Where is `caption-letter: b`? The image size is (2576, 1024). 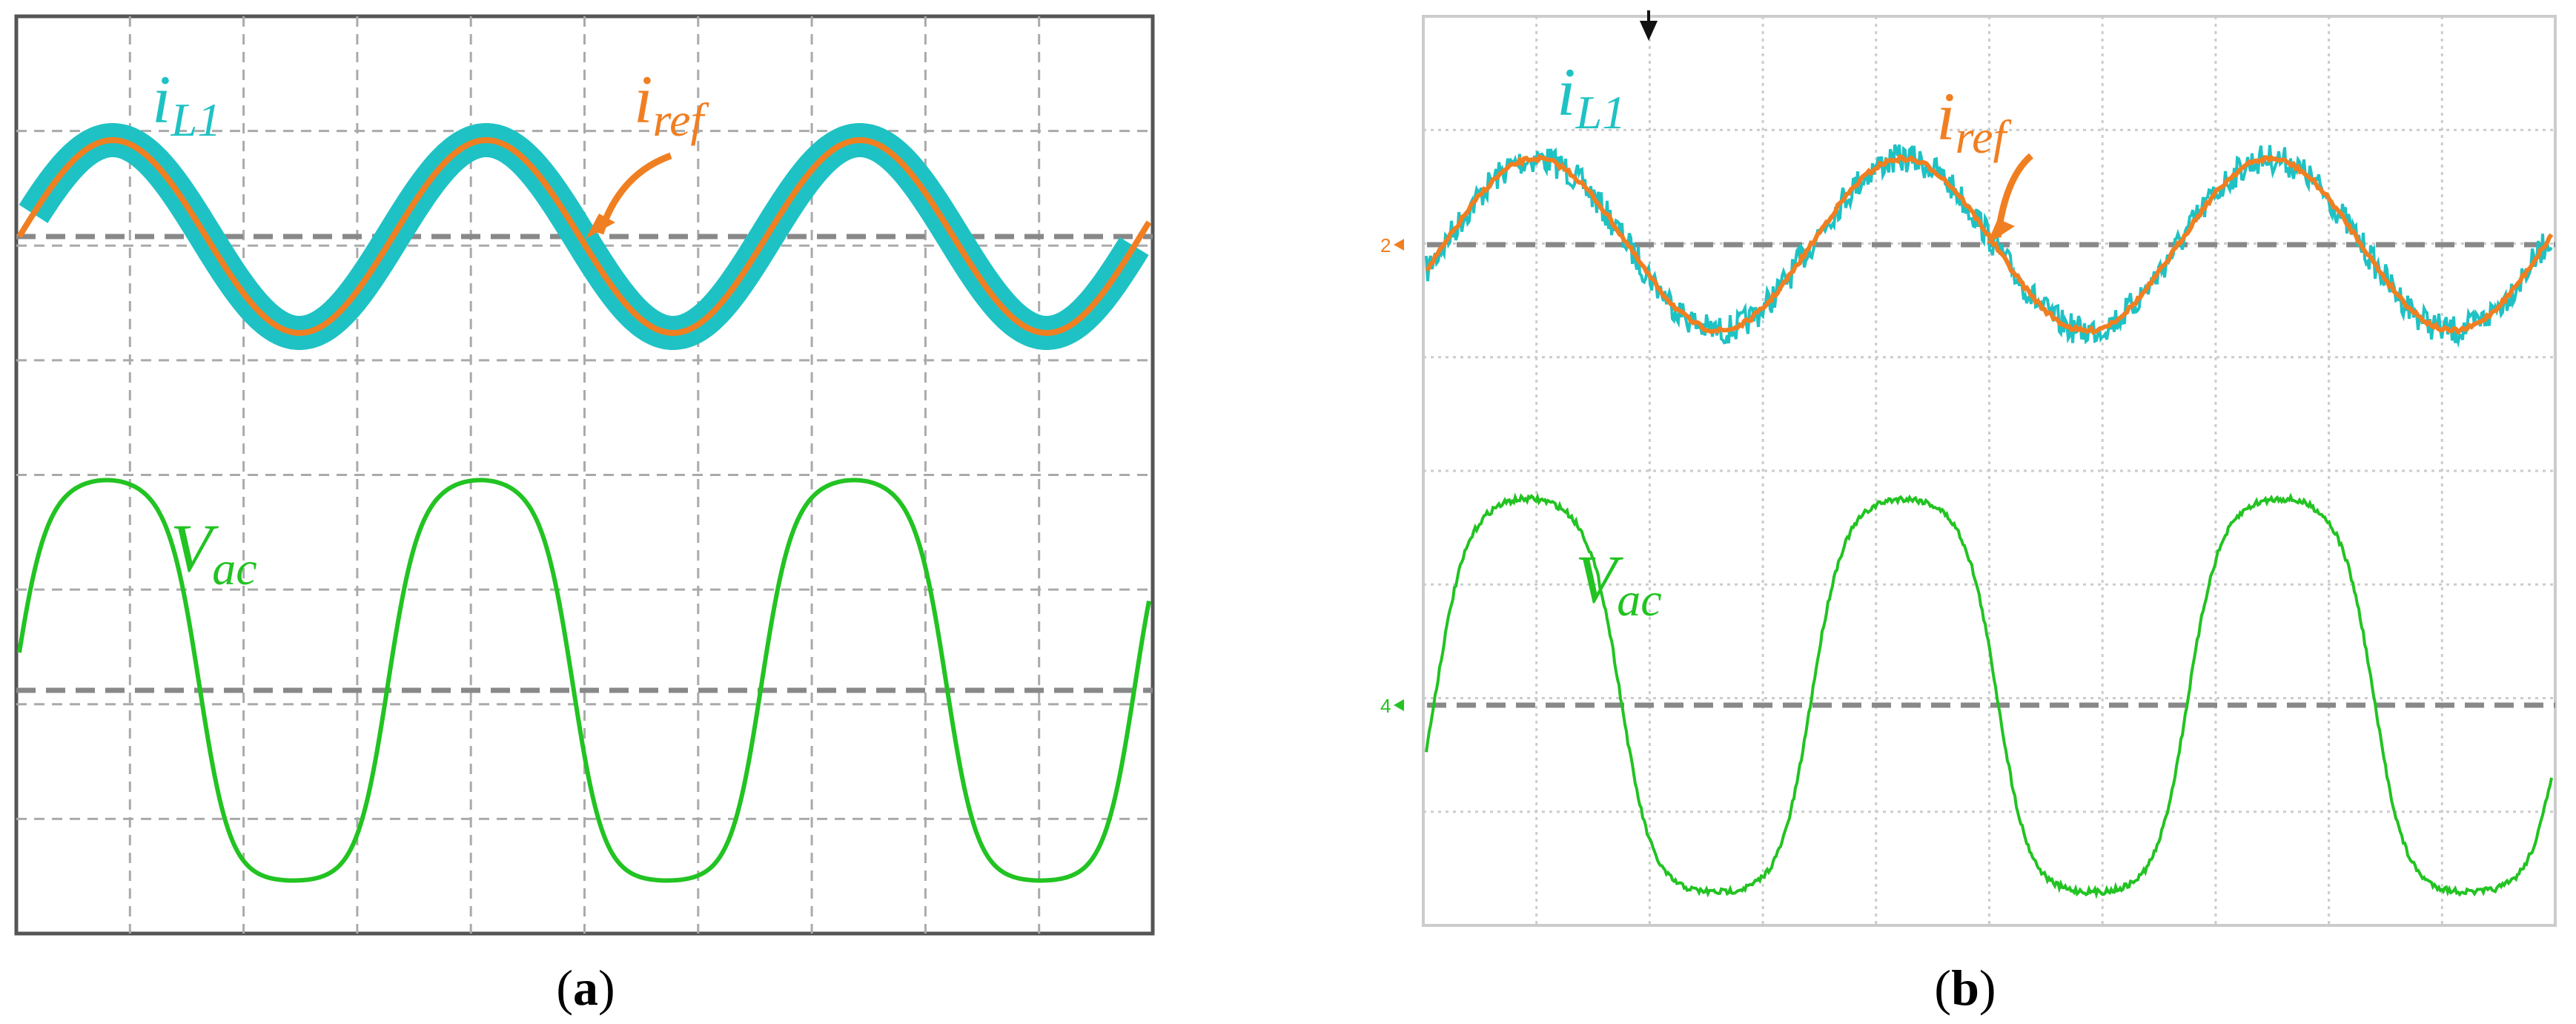
caption-letter: b is located at coordinates (1965, 987).